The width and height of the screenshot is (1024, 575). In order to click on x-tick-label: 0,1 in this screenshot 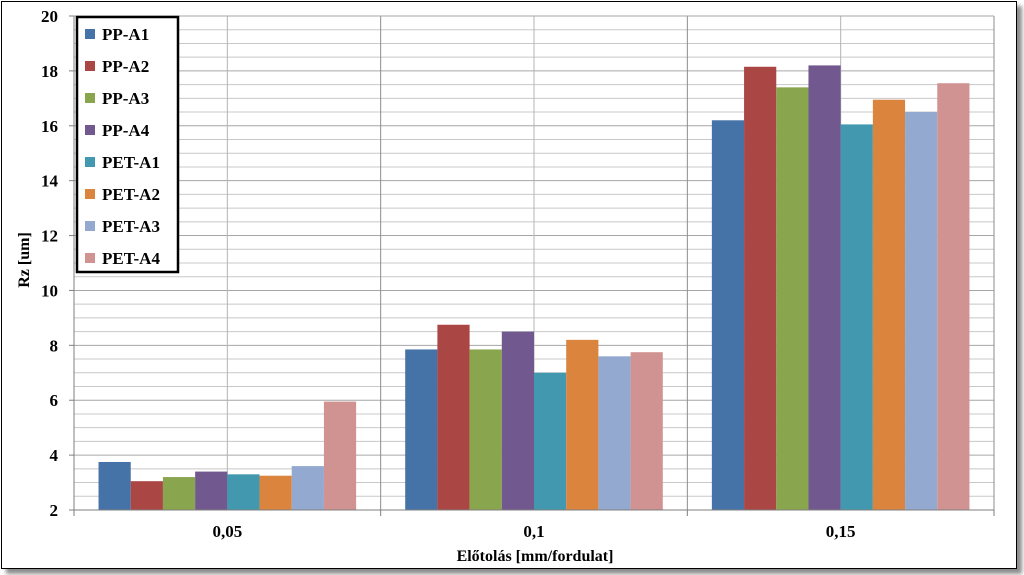, I will do `click(533, 531)`.